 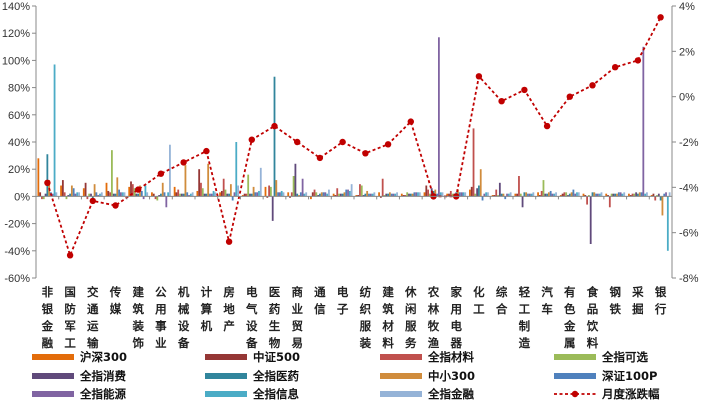 What do you see at coordinates (343, 292) in the screenshot?
I see `category-label: 电` at bounding box center [343, 292].